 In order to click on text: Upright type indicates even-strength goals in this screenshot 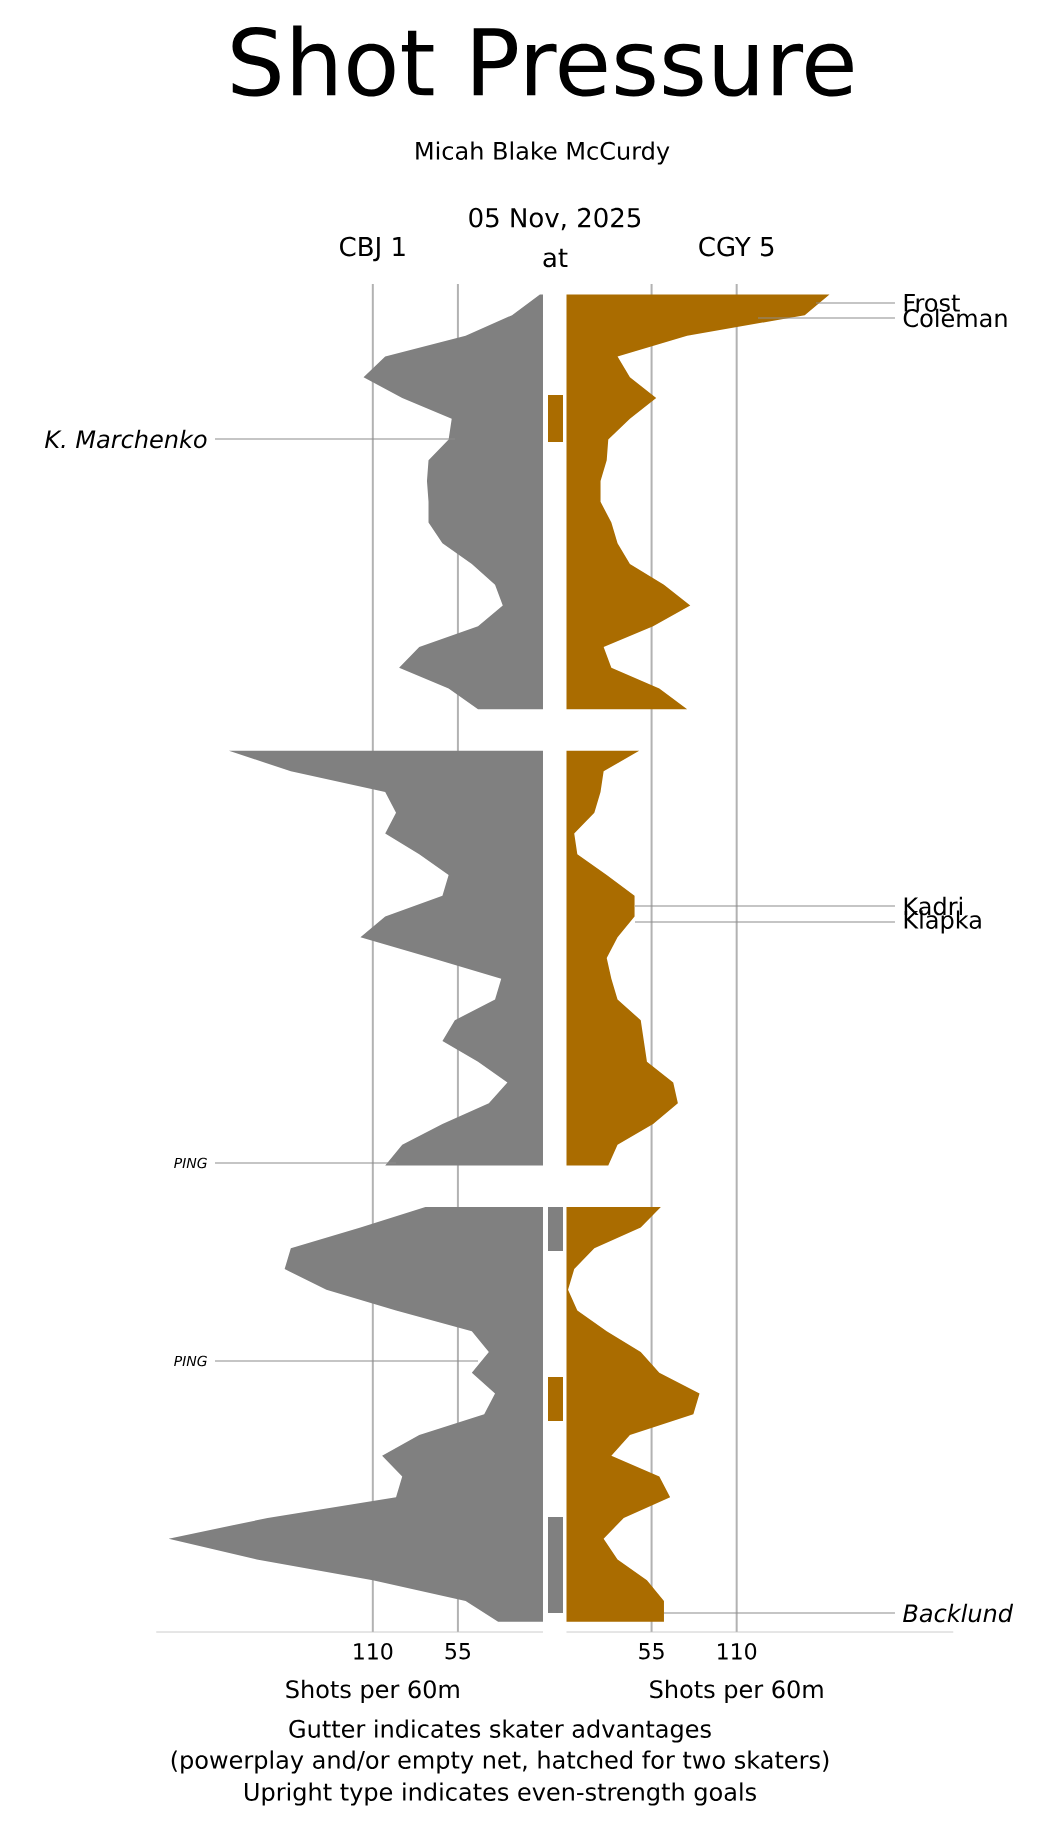, I will do `click(500, 1794)`.